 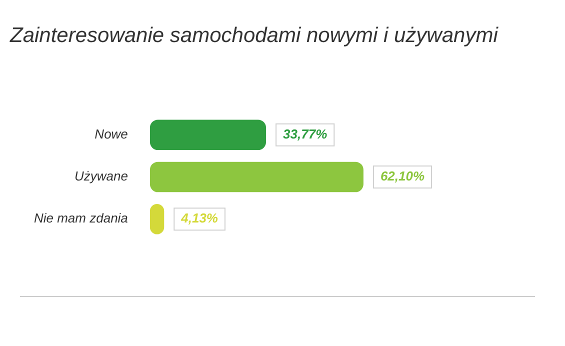 What do you see at coordinates (254, 36) in the screenshot?
I see `chart-title: Zainteresowanie samochodami nowymi i używanymi` at bounding box center [254, 36].